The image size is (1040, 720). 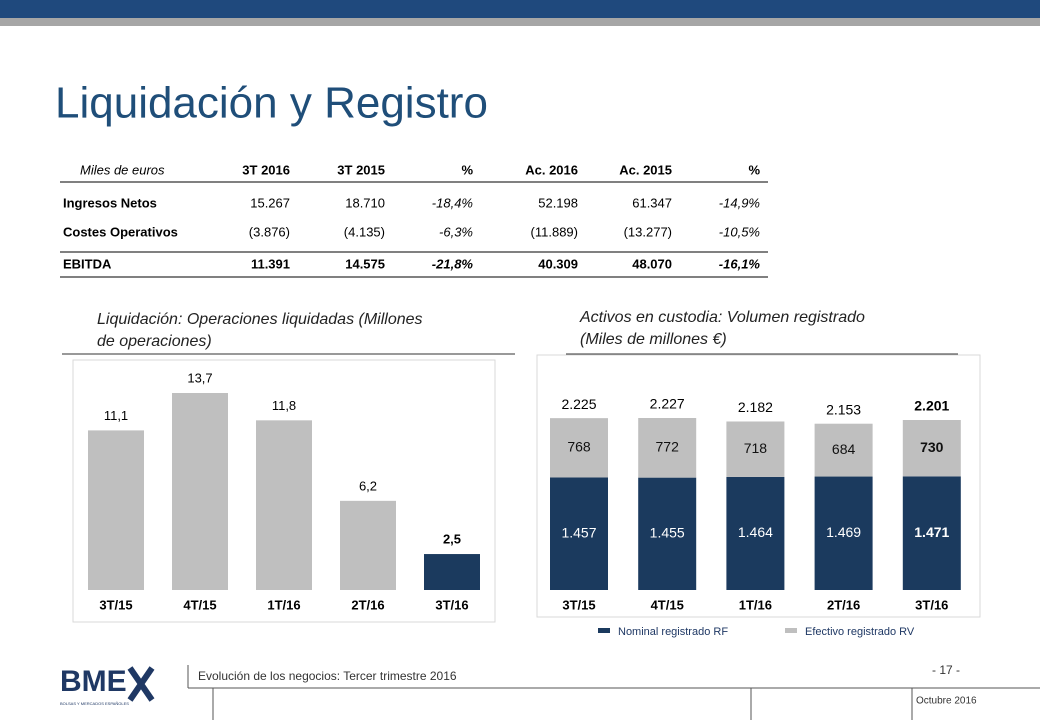 I want to click on table-header: Ac. 2016, so click(x=551, y=169).